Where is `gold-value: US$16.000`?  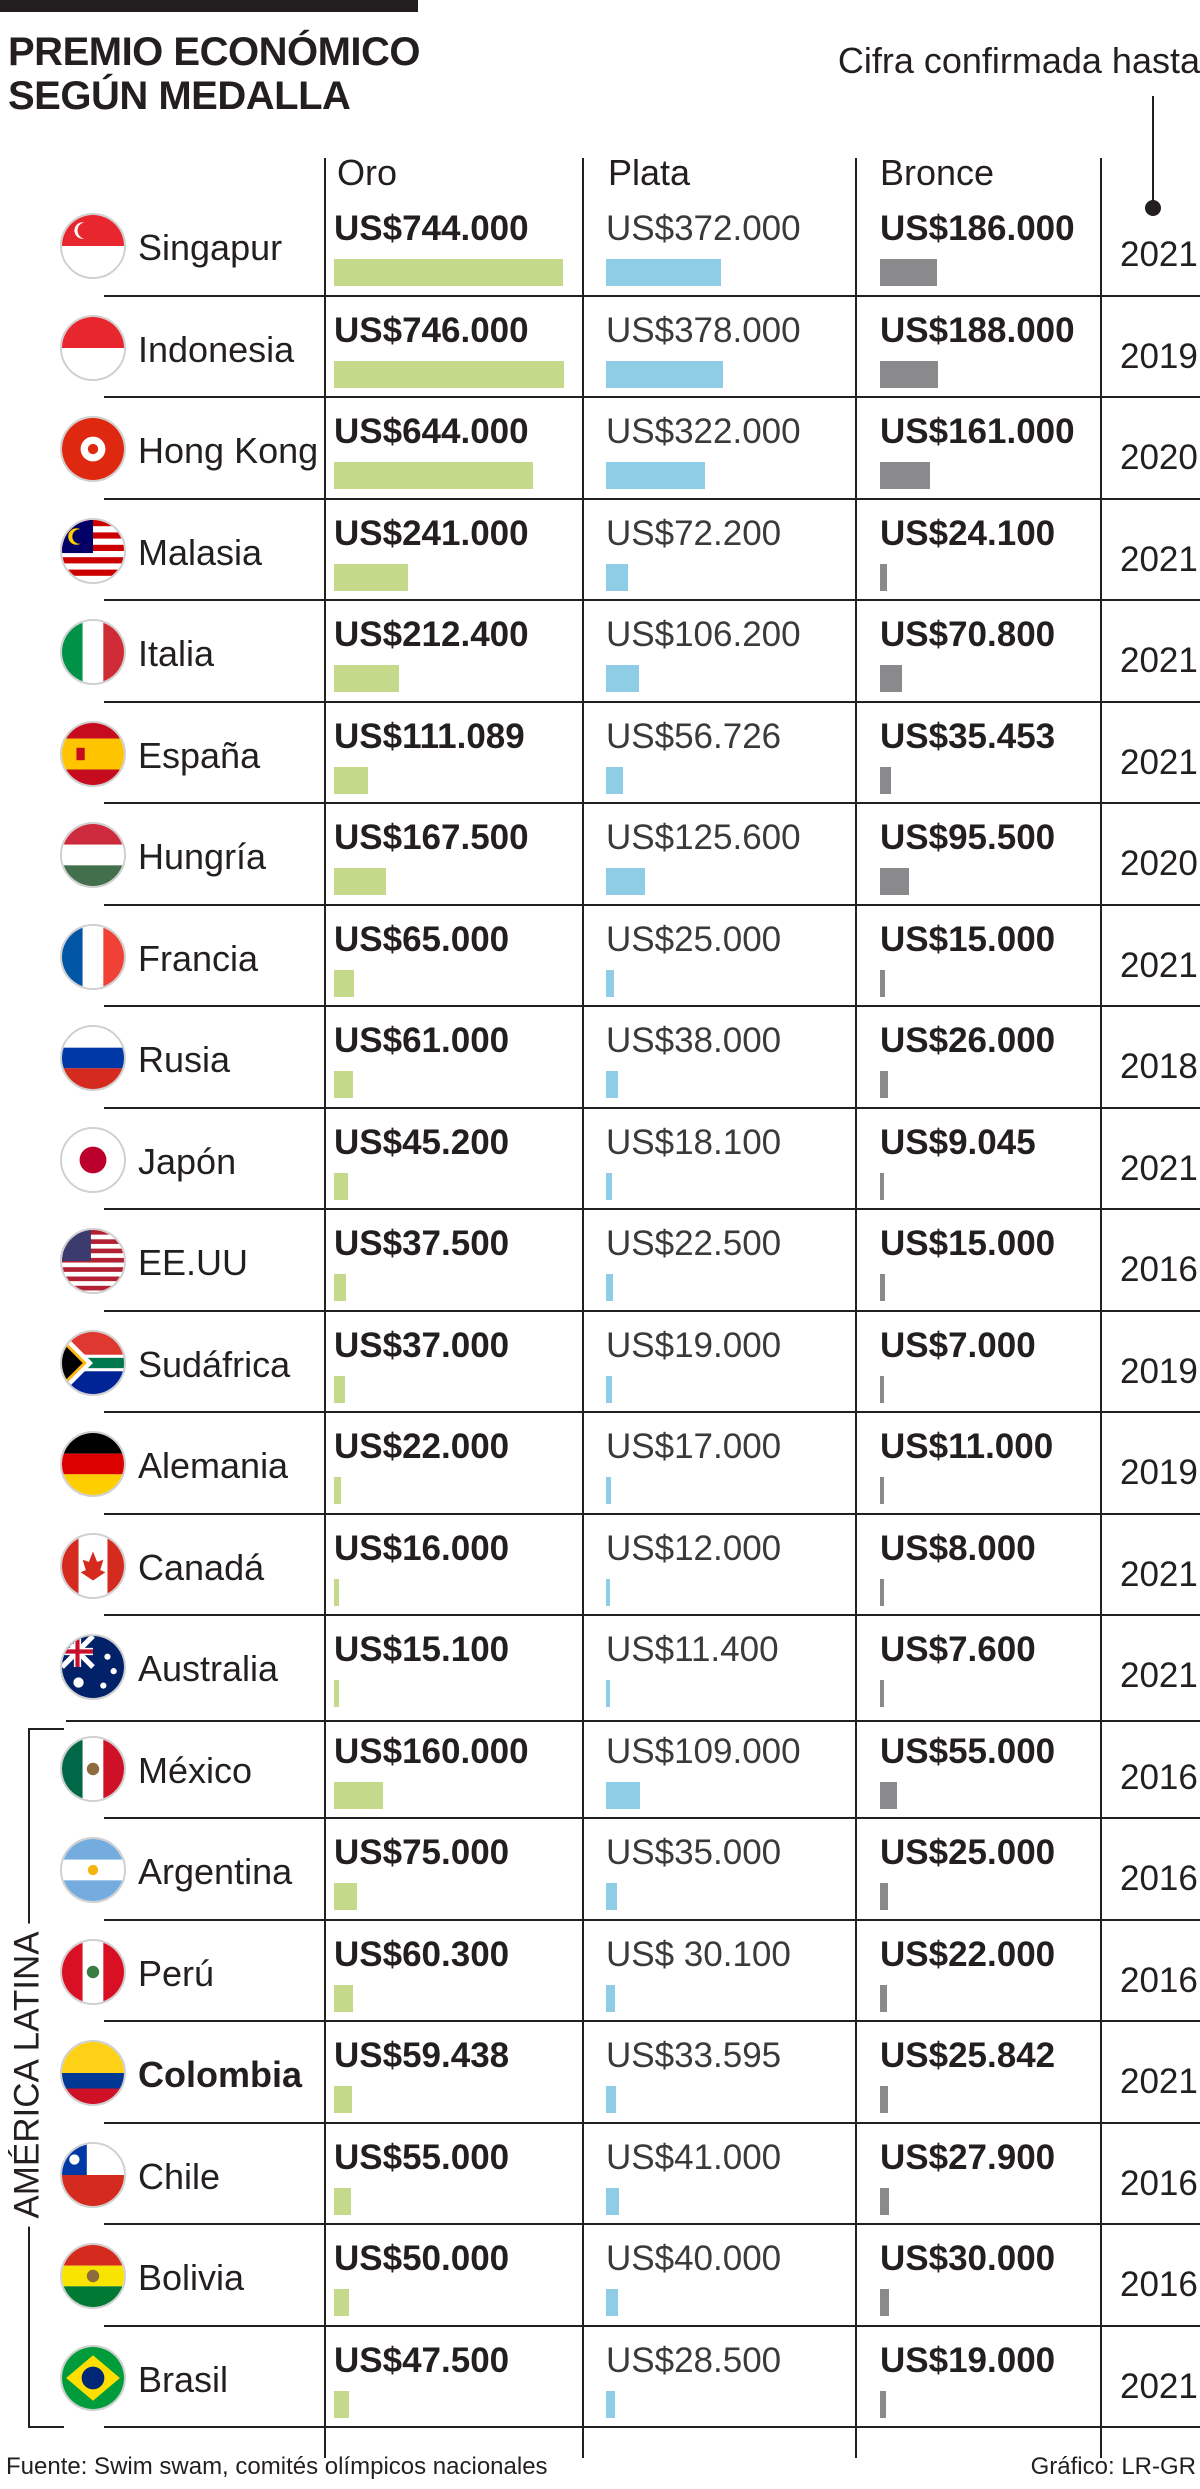 gold-value: US$16.000 is located at coordinates (422, 1548).